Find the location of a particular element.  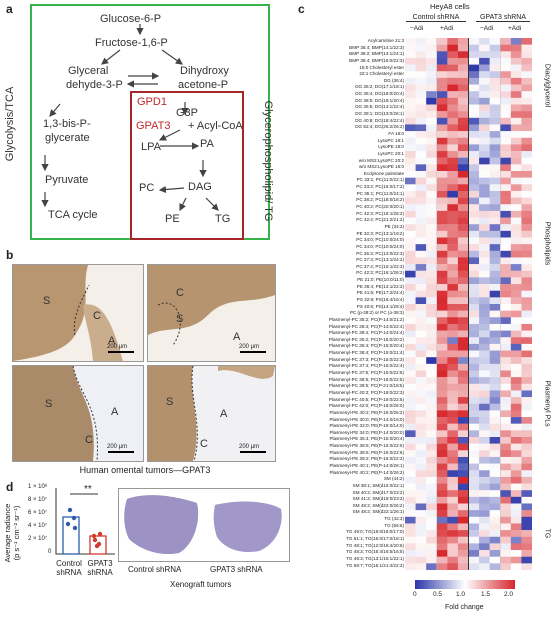

row-label: PE (34:2) is located at coordinates (394, 226).